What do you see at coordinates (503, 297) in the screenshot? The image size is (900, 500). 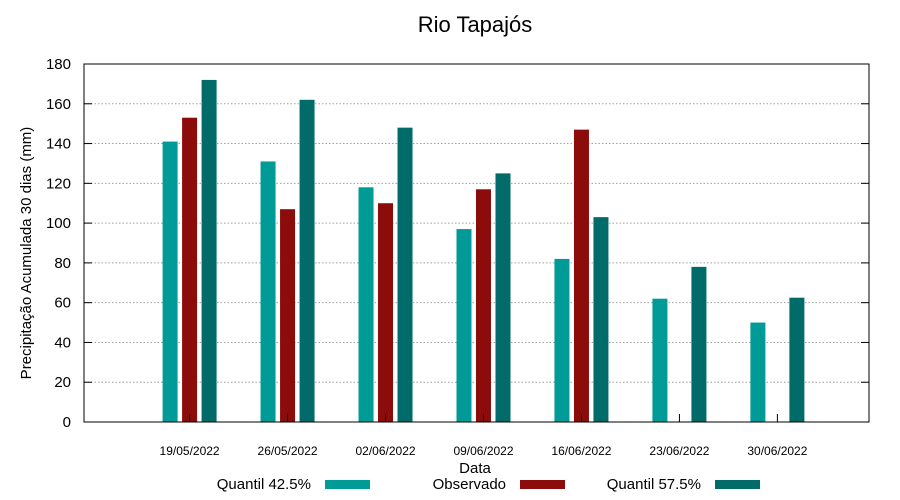 I see `bar-quantil-57-5--3` at bounding box center [503, 297].